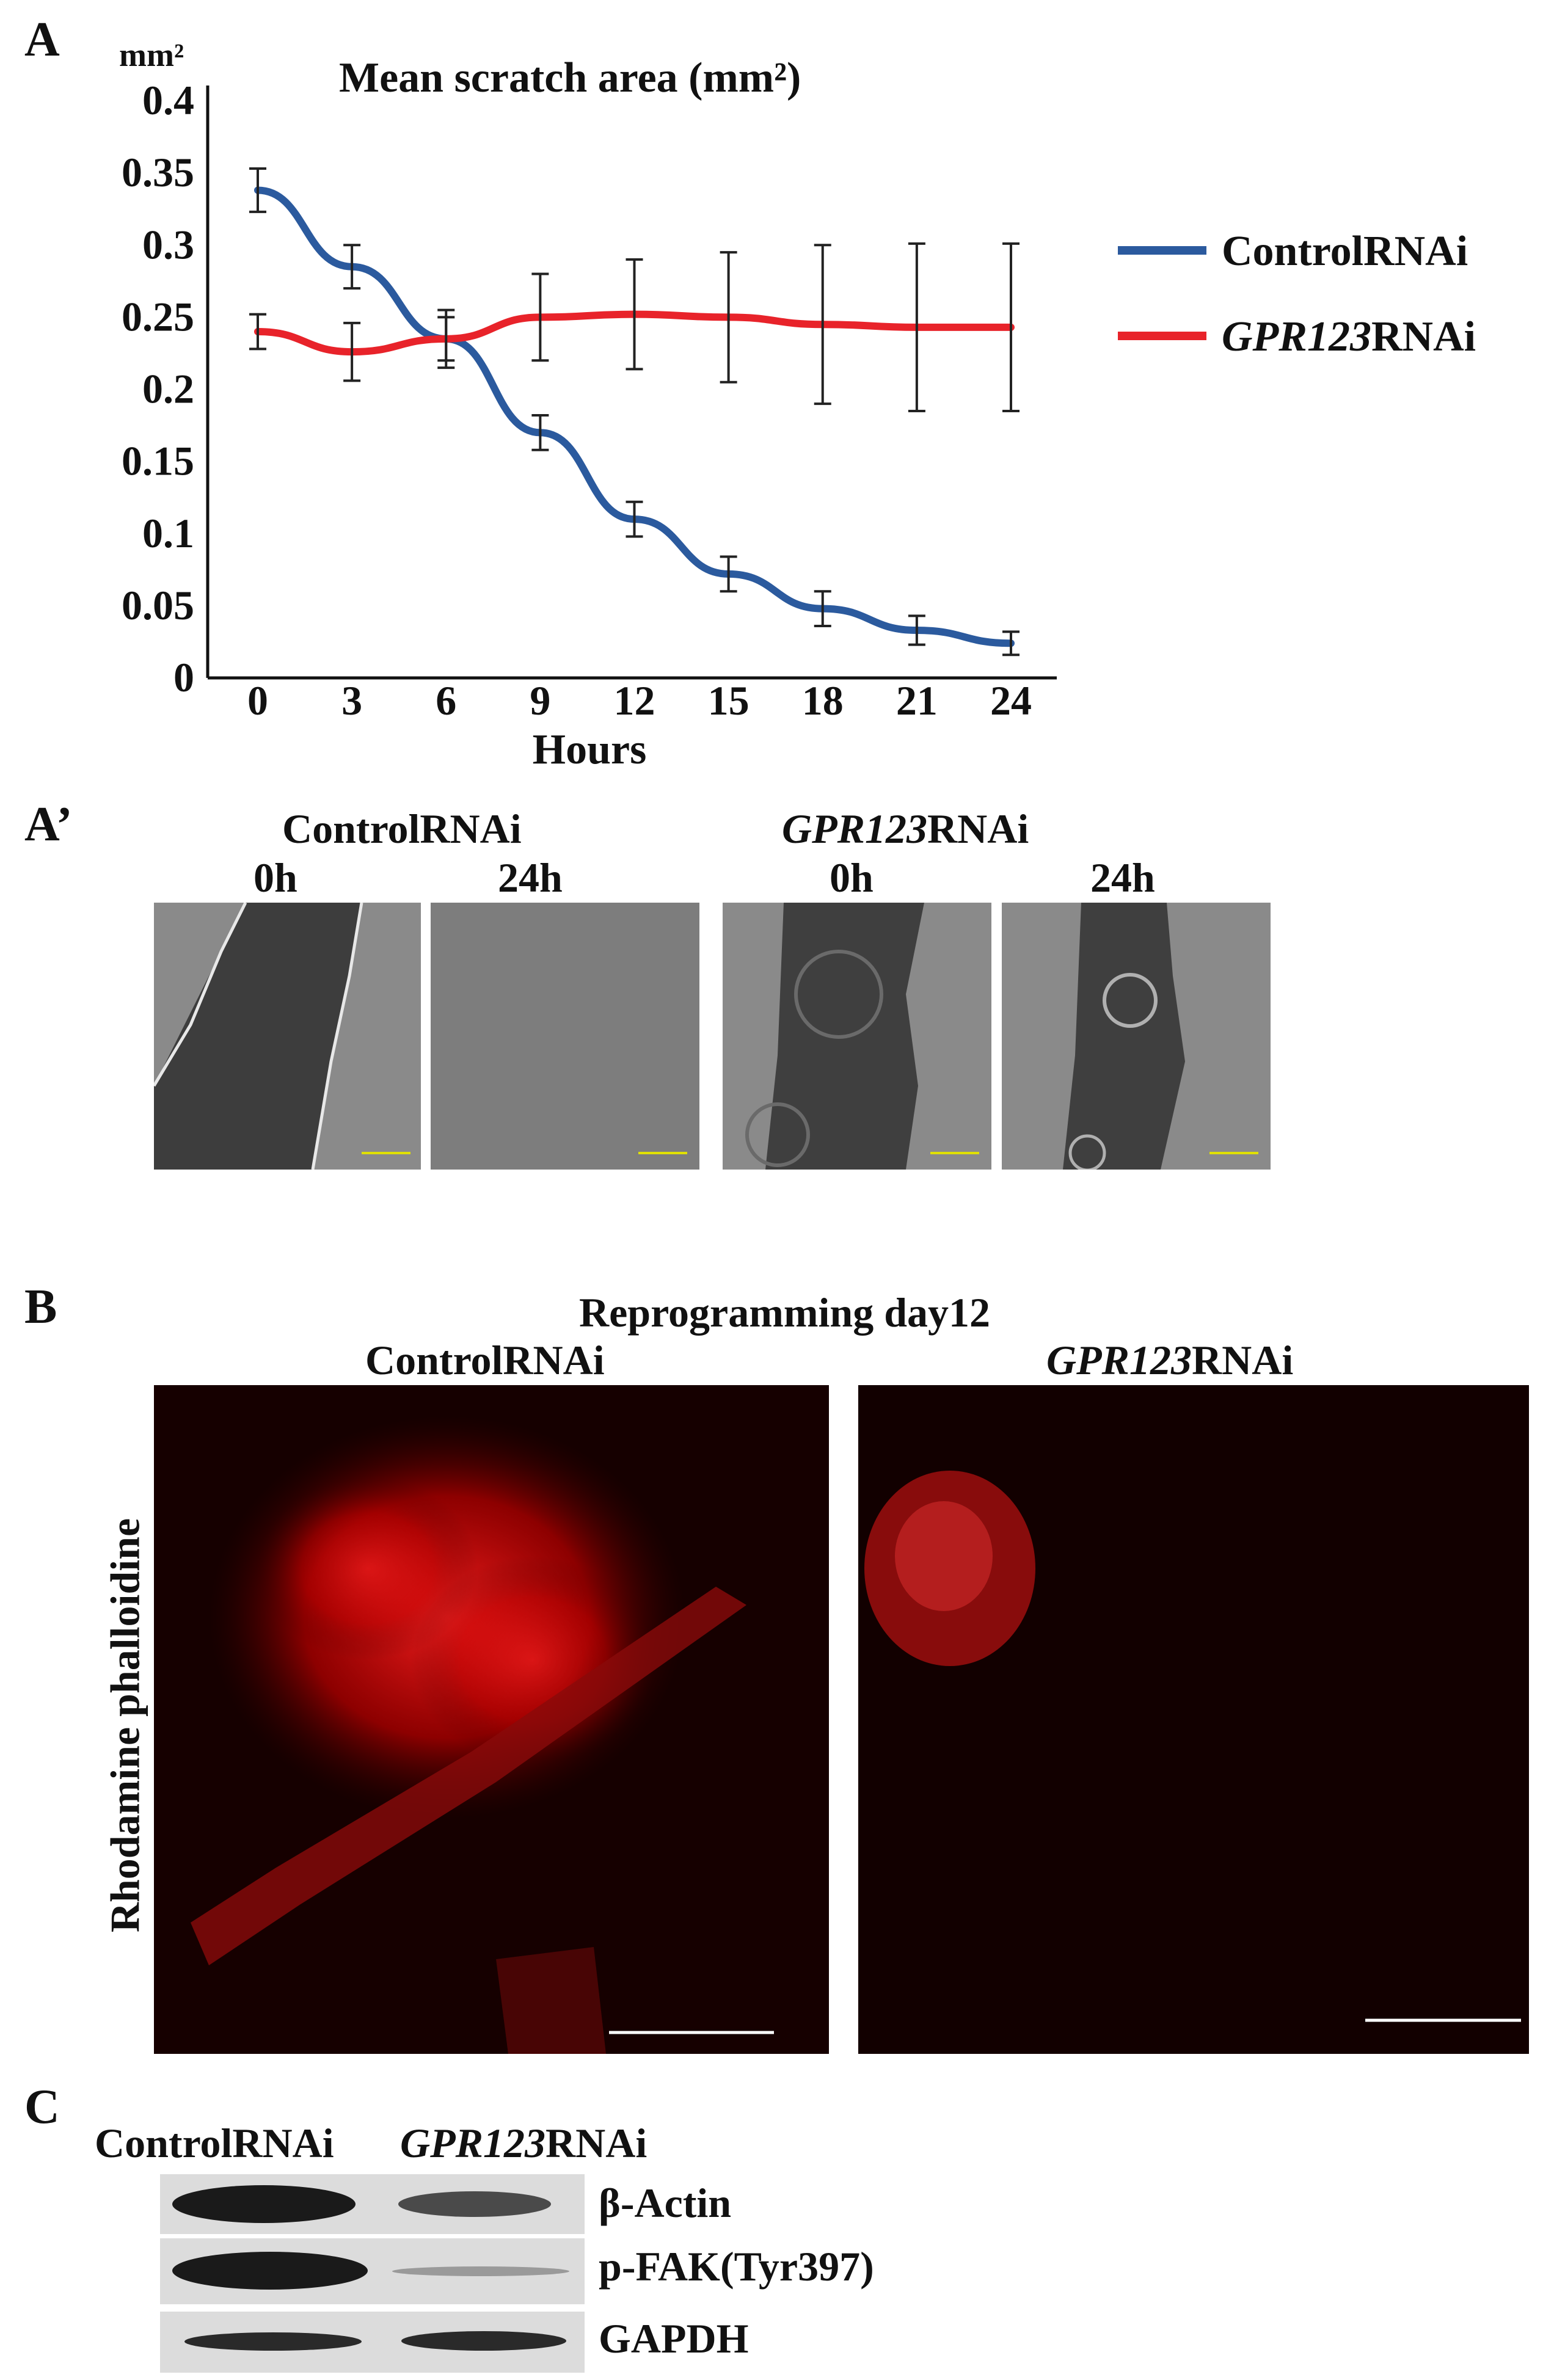  I want to click on x-tick-label: 9, so click(540, 700).